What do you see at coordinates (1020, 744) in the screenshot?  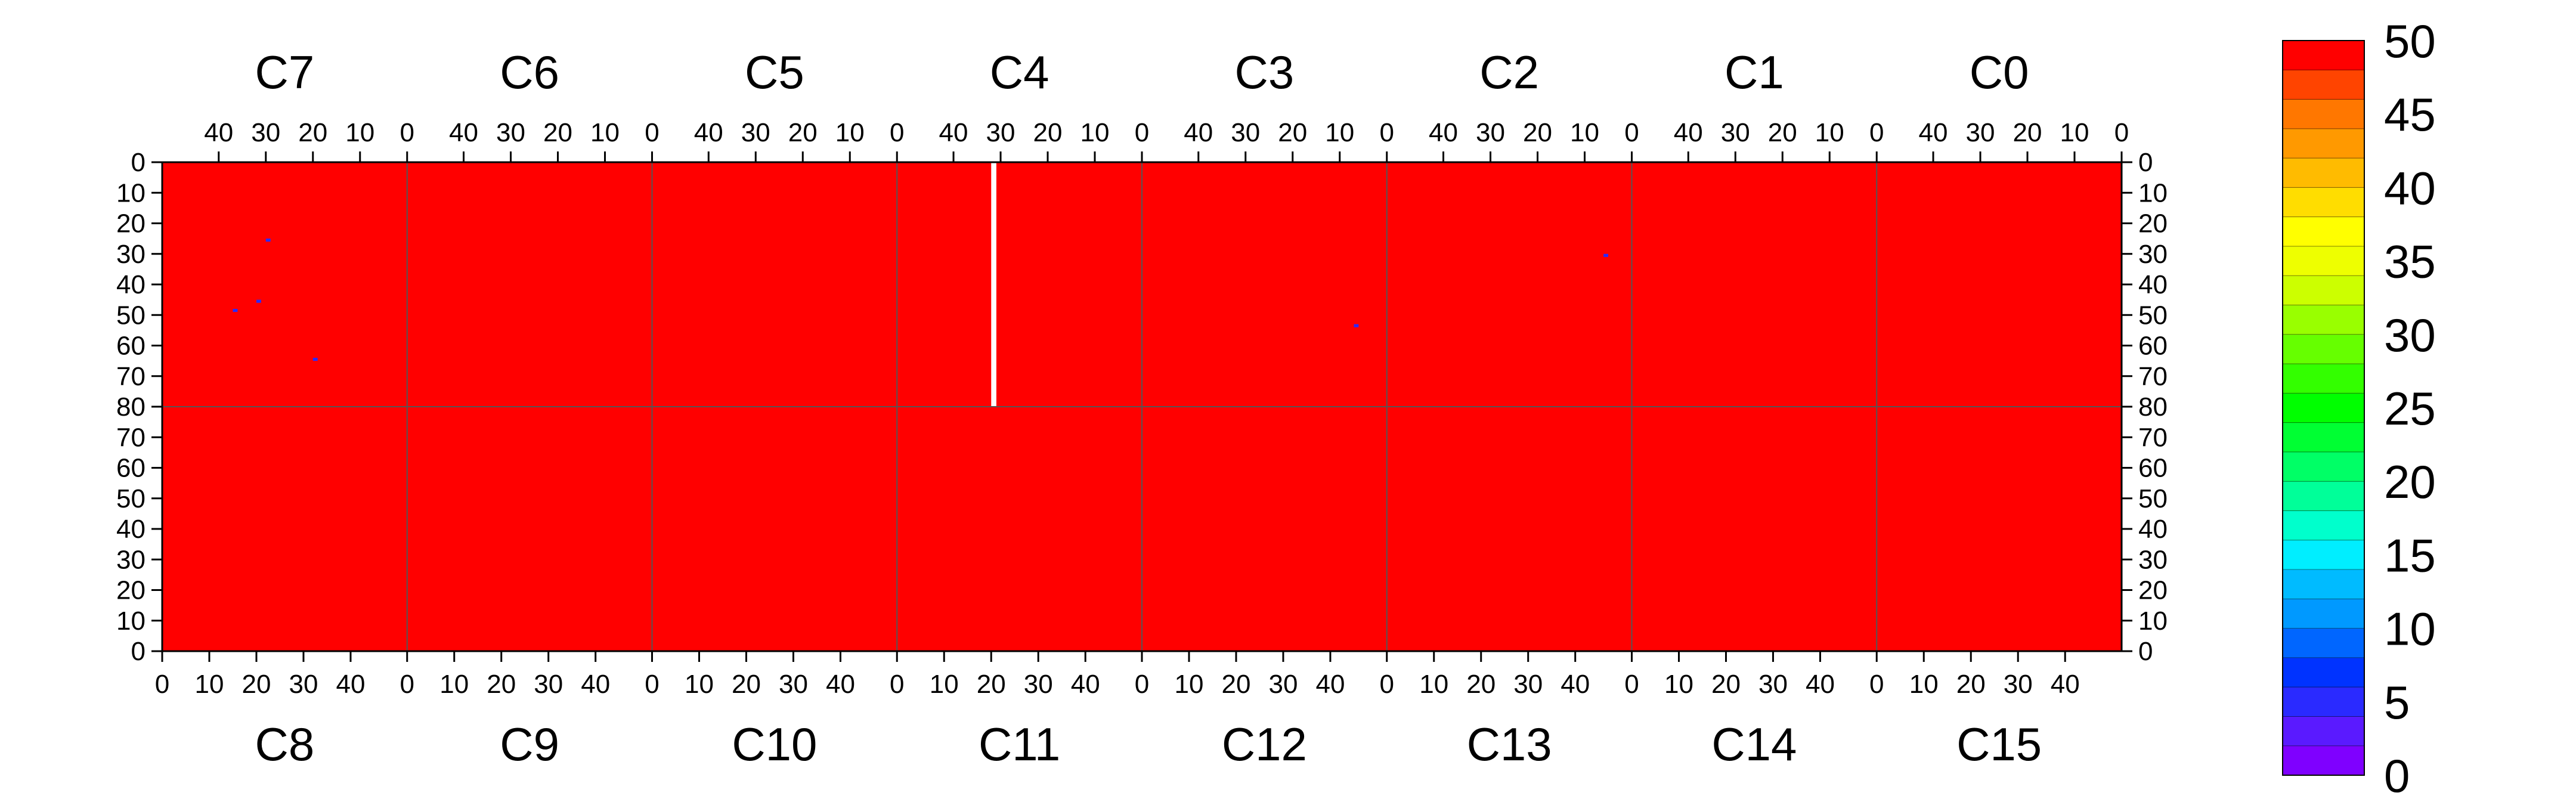 I see `chip-label-bottom: C11` at bounding box center [1020, 744].